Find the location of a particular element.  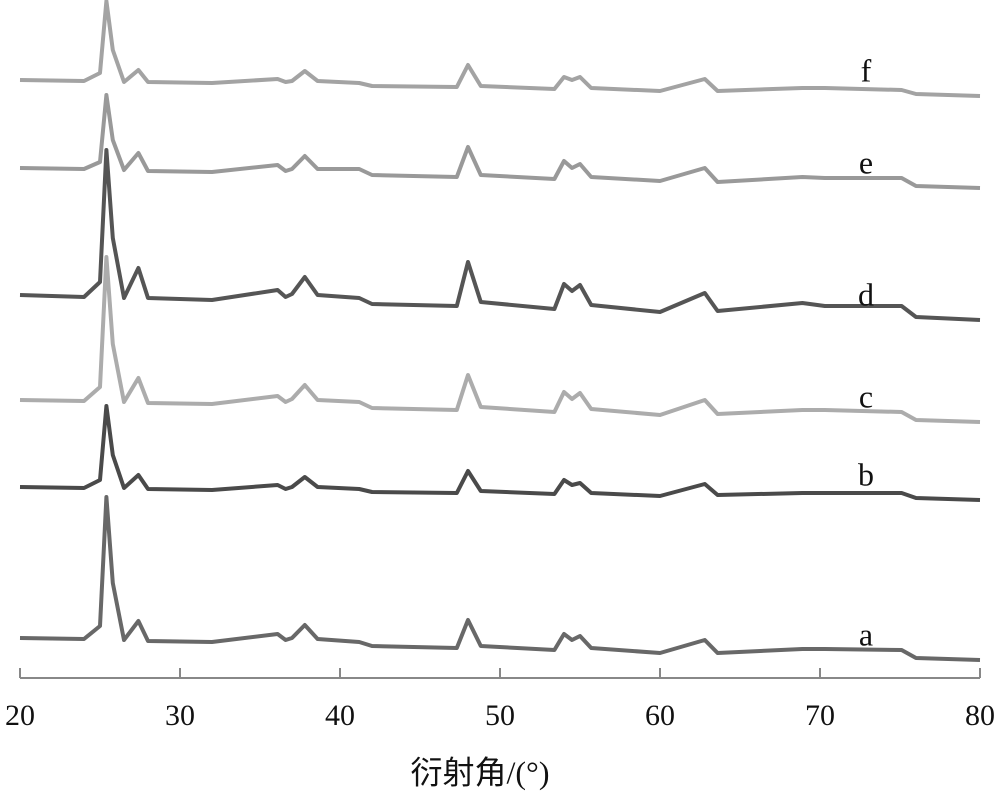

series-label: e is located at coordinates (866, 162).